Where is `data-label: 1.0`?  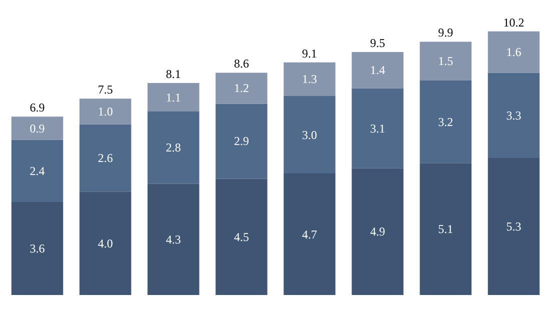
data-label: 1.0 is located at coordinates (105, 111).